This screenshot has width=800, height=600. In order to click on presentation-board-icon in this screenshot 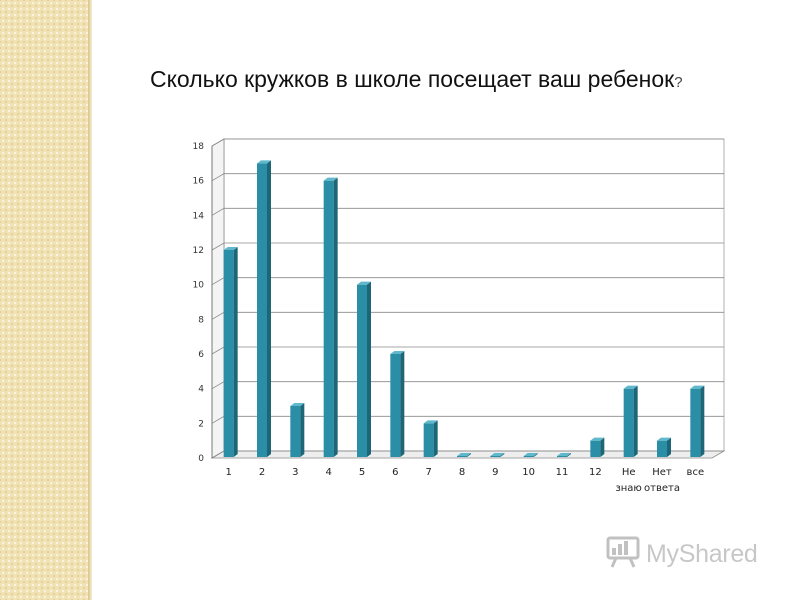, I will do `click(623, 554)`.